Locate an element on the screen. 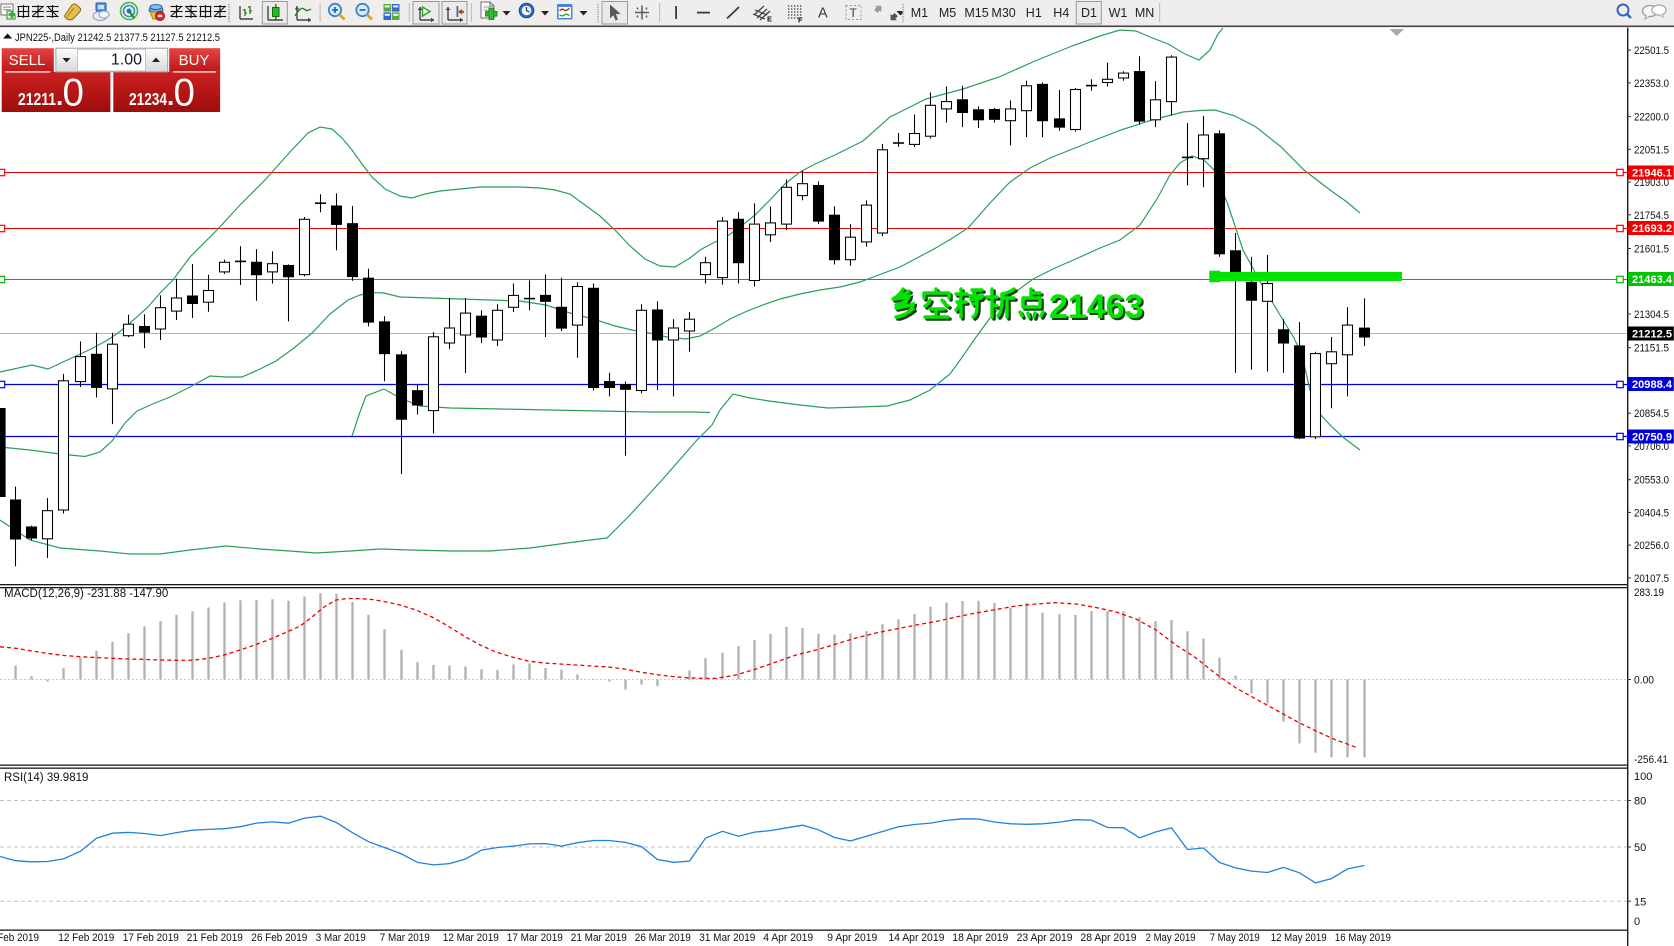 The width and height of the screenshot is (1674, 946). svg-text: 21212.5 is located at coordinates (1652, 335).